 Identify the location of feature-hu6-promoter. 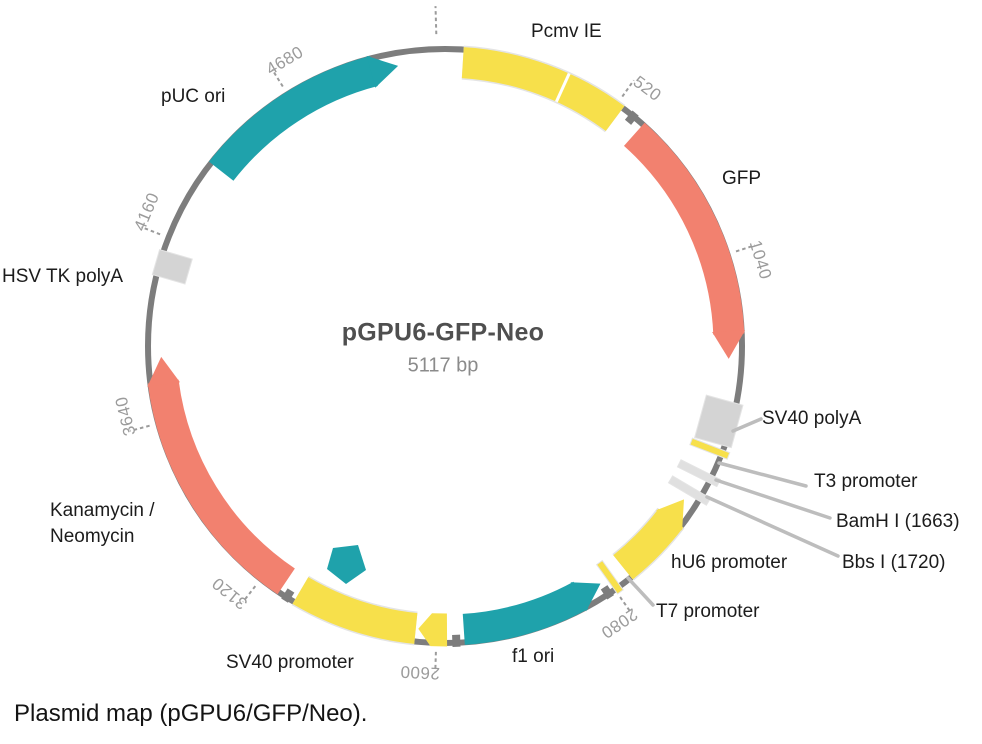
(648, 544).